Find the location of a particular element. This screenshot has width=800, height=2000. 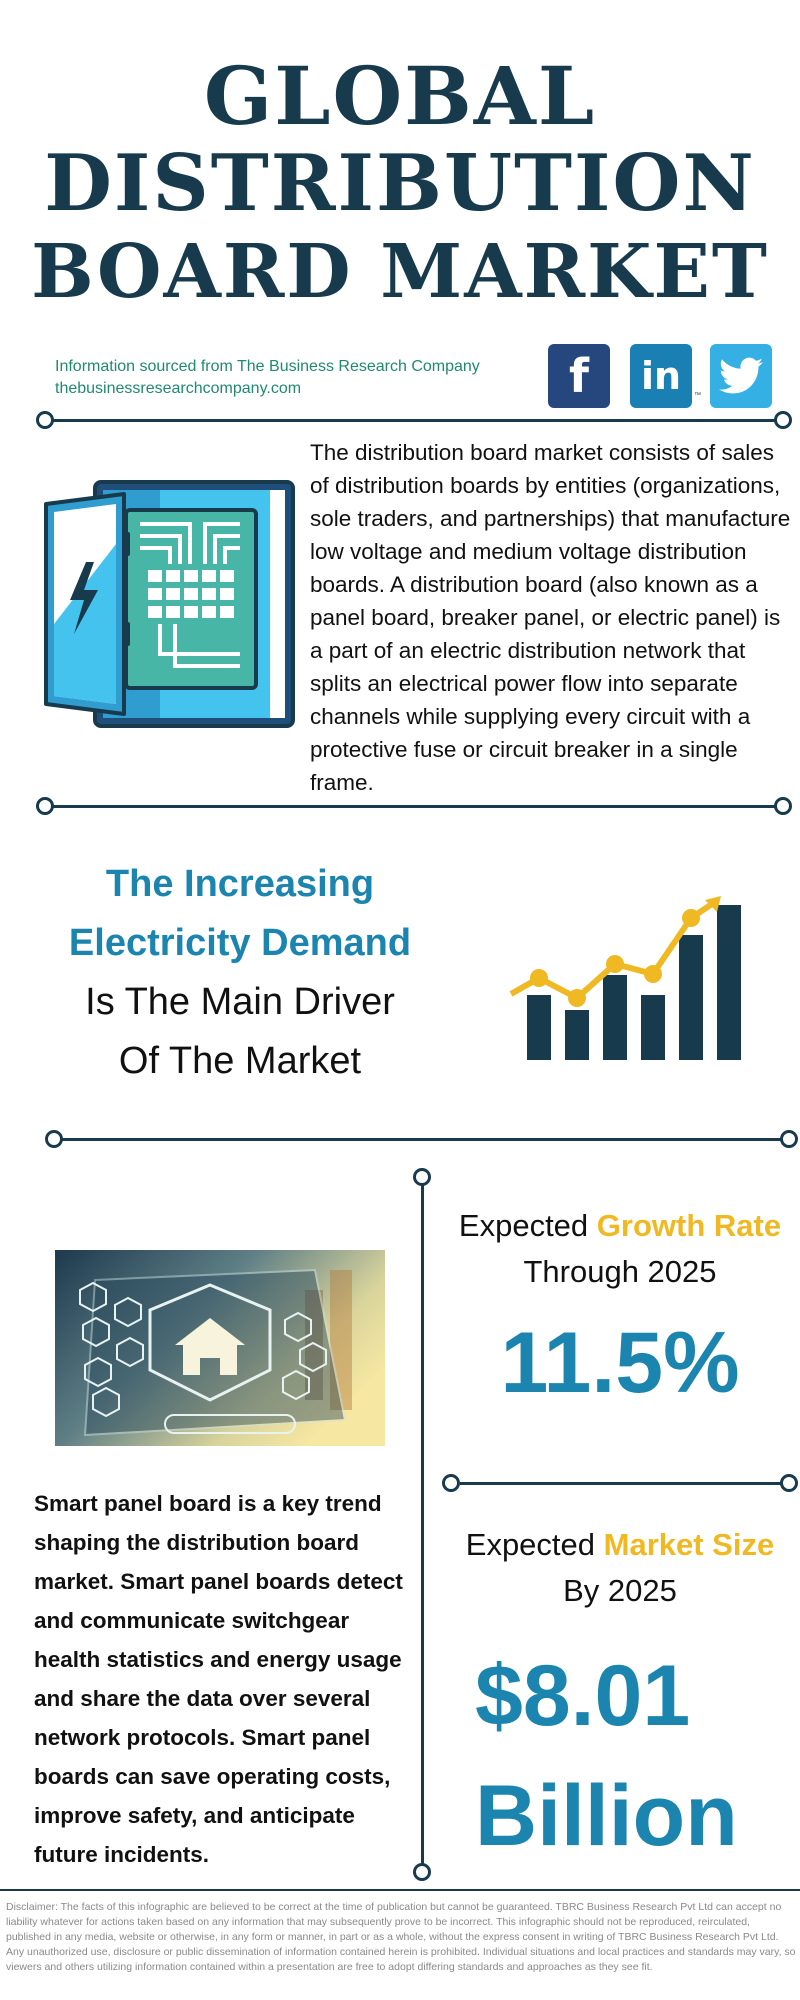

divider-4-right-dot is located at coordinates (789, 1483).